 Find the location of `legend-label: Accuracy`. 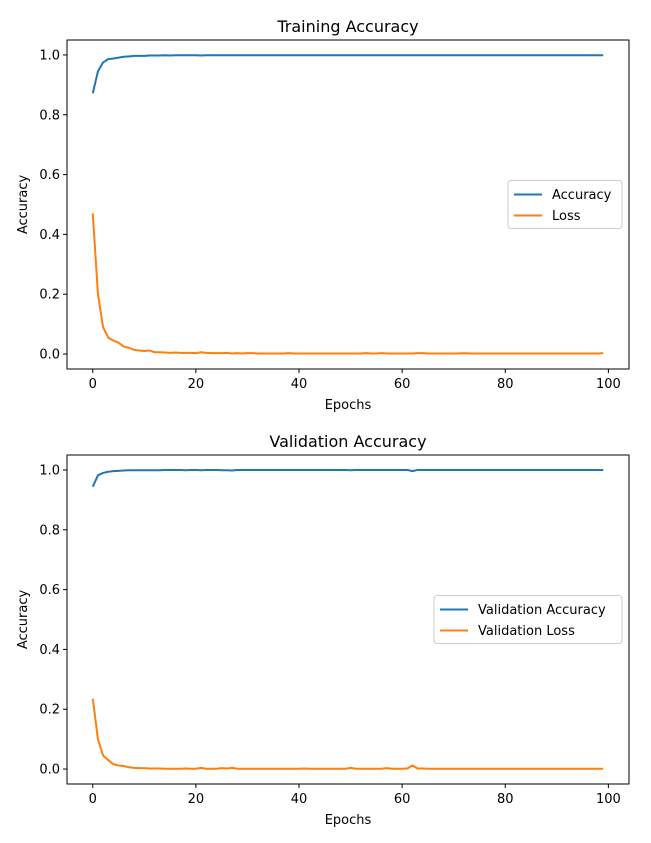

legend-label: Accuracy is located at coordinates (582, 195).